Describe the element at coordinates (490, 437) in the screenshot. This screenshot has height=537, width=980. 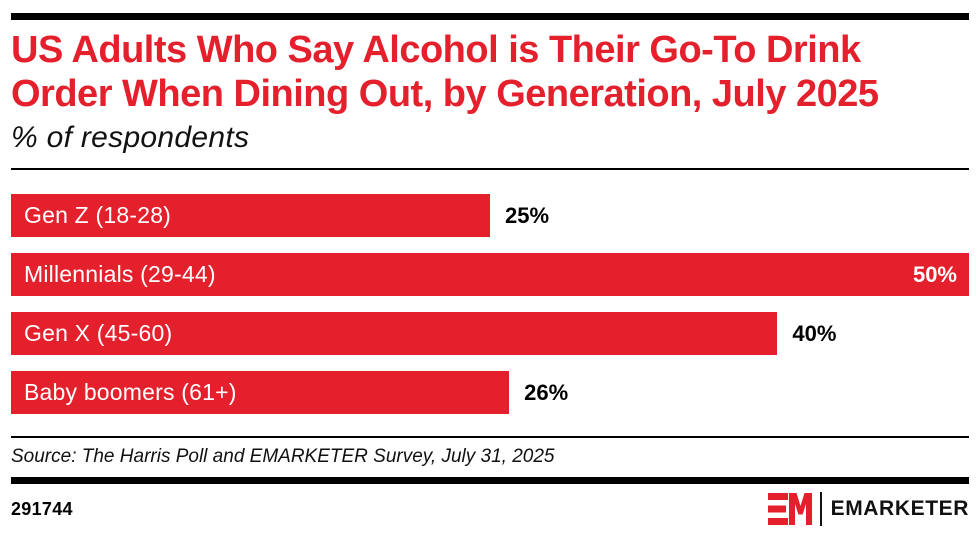
I see `source-divider` at that location.